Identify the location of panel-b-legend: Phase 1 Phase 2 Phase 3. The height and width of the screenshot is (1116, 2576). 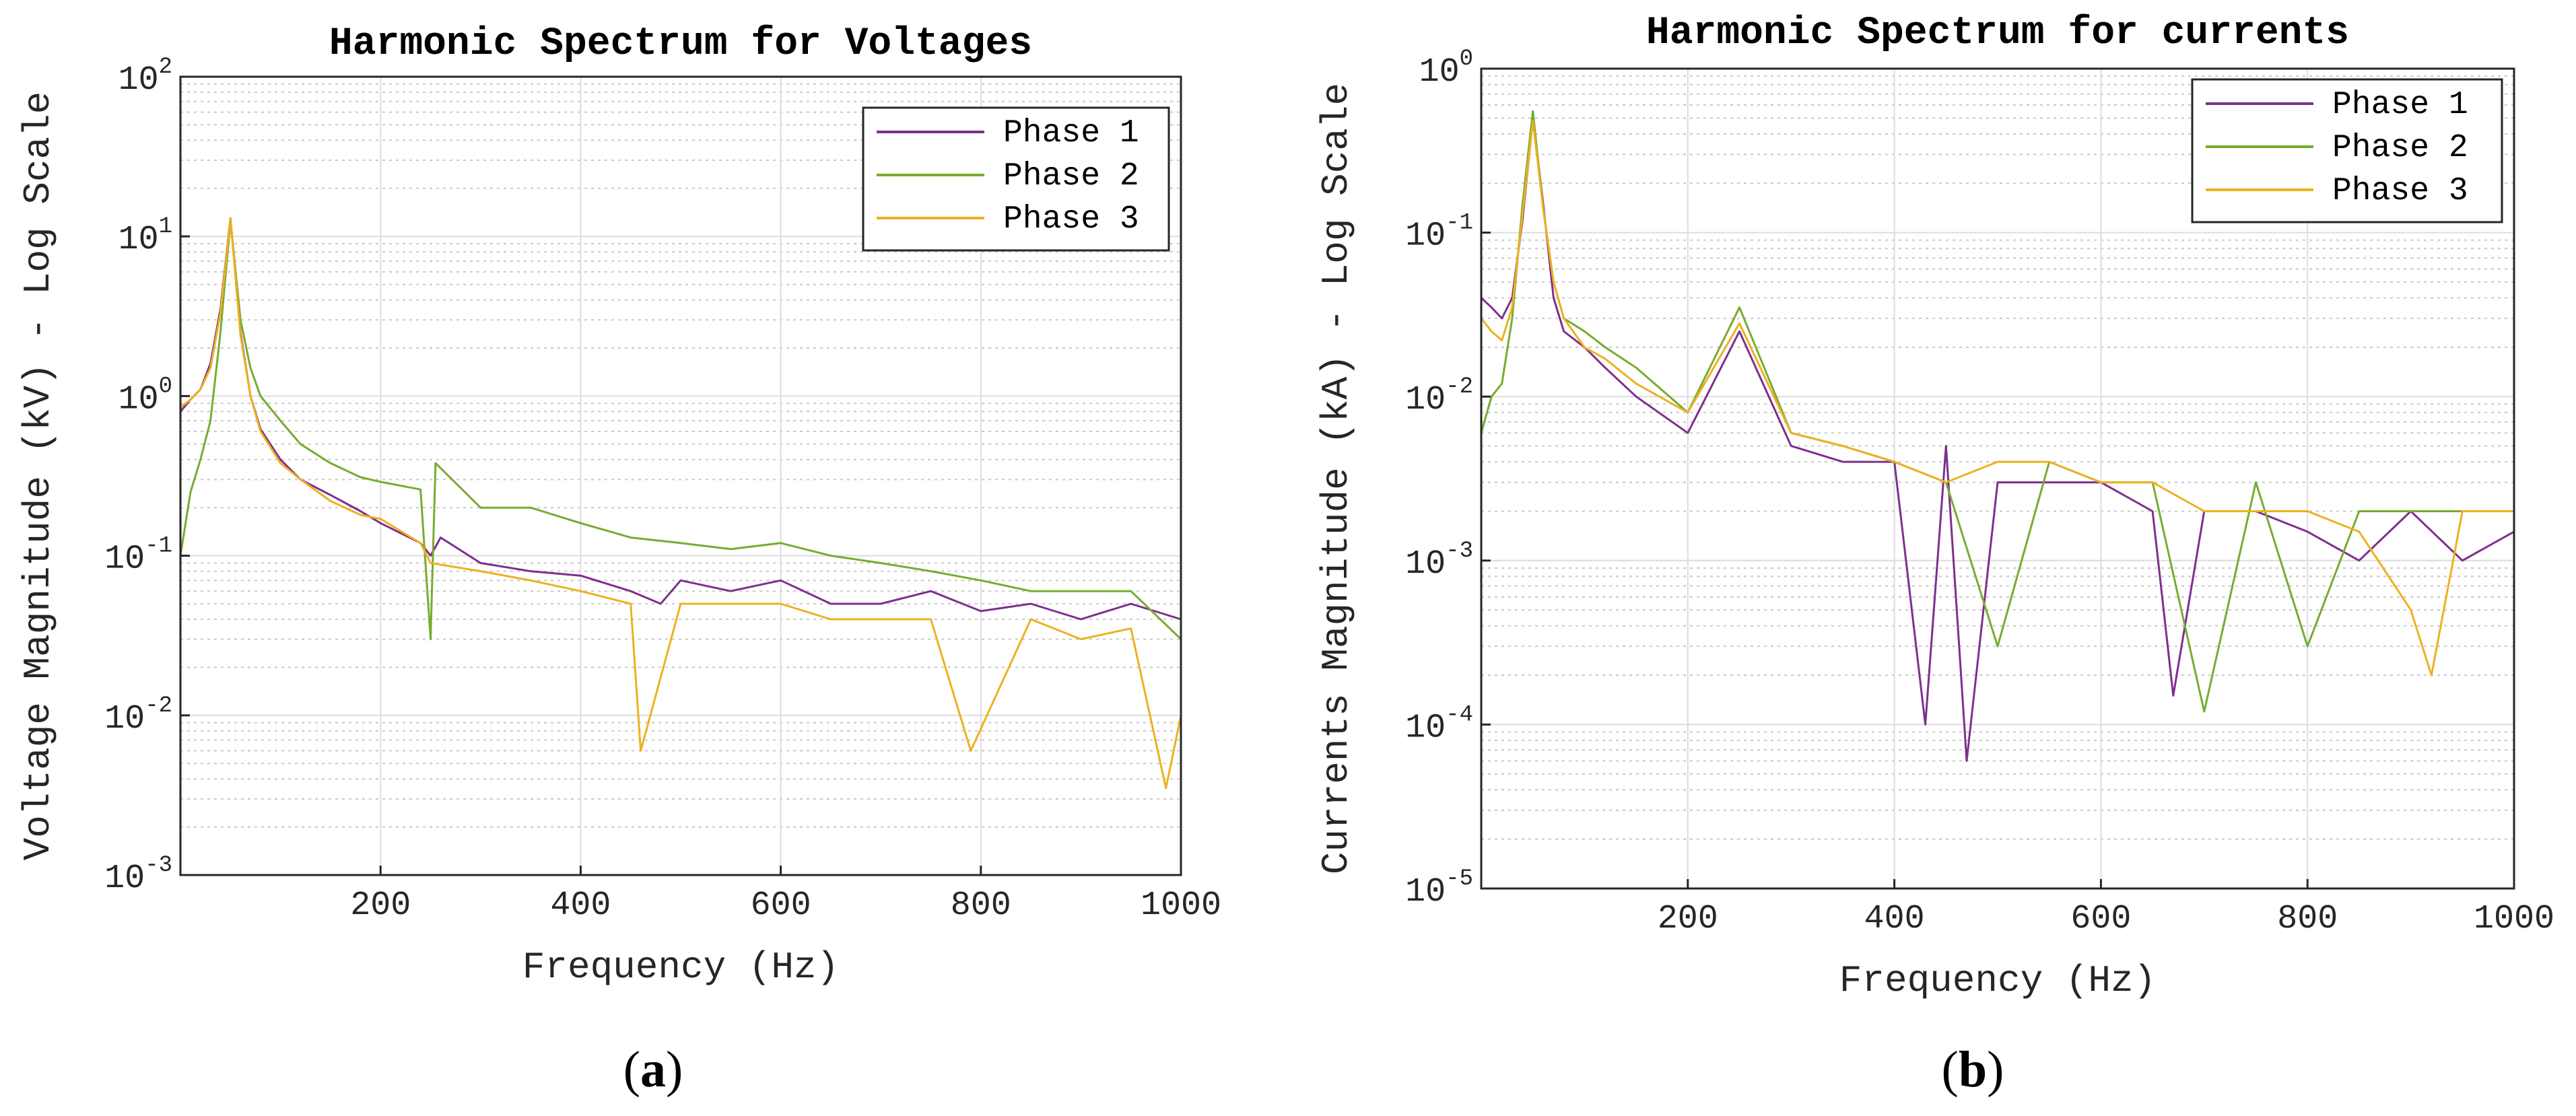
(2347, 151).